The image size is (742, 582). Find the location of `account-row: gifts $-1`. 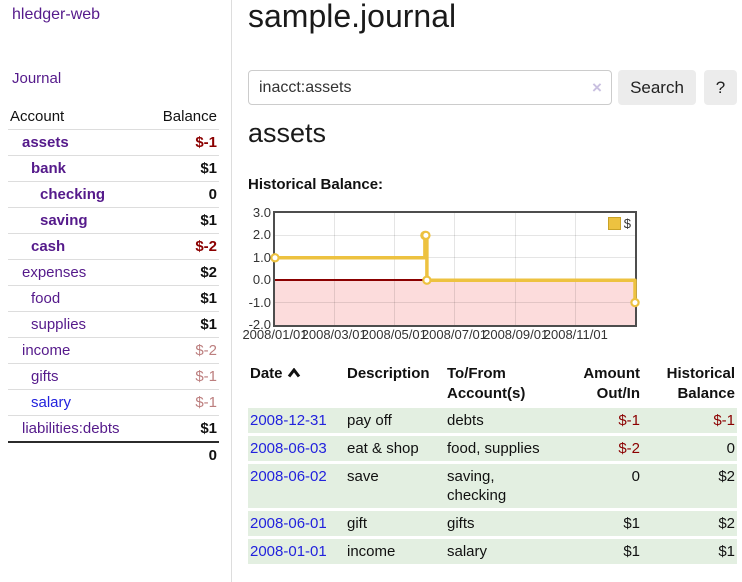

account-row: gifts $-1 is located at coordinates (113, 376).